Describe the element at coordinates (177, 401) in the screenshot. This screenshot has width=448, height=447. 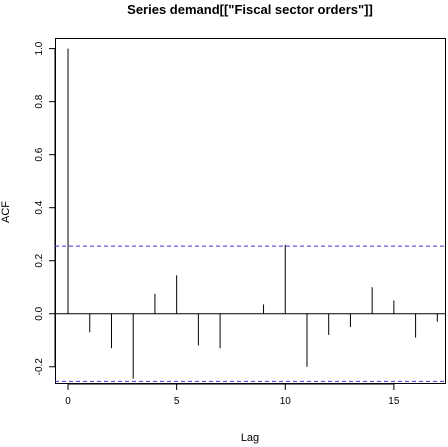
I see `x-tick-label: 5` at that location.